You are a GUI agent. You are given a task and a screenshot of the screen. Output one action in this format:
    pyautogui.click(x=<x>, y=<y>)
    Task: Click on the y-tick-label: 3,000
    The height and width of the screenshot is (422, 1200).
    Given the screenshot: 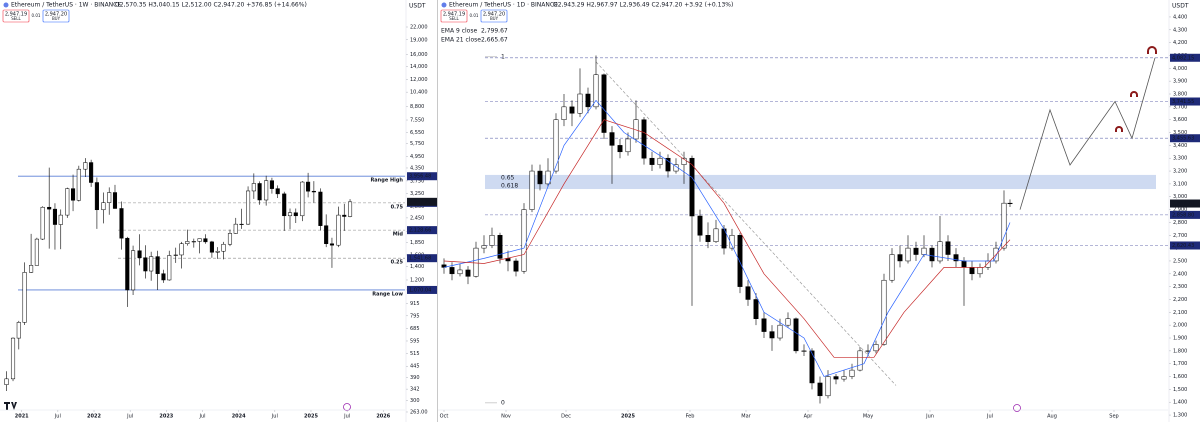 What is the action you would take?
    pyautogui.click(x=1180, y=197)
    